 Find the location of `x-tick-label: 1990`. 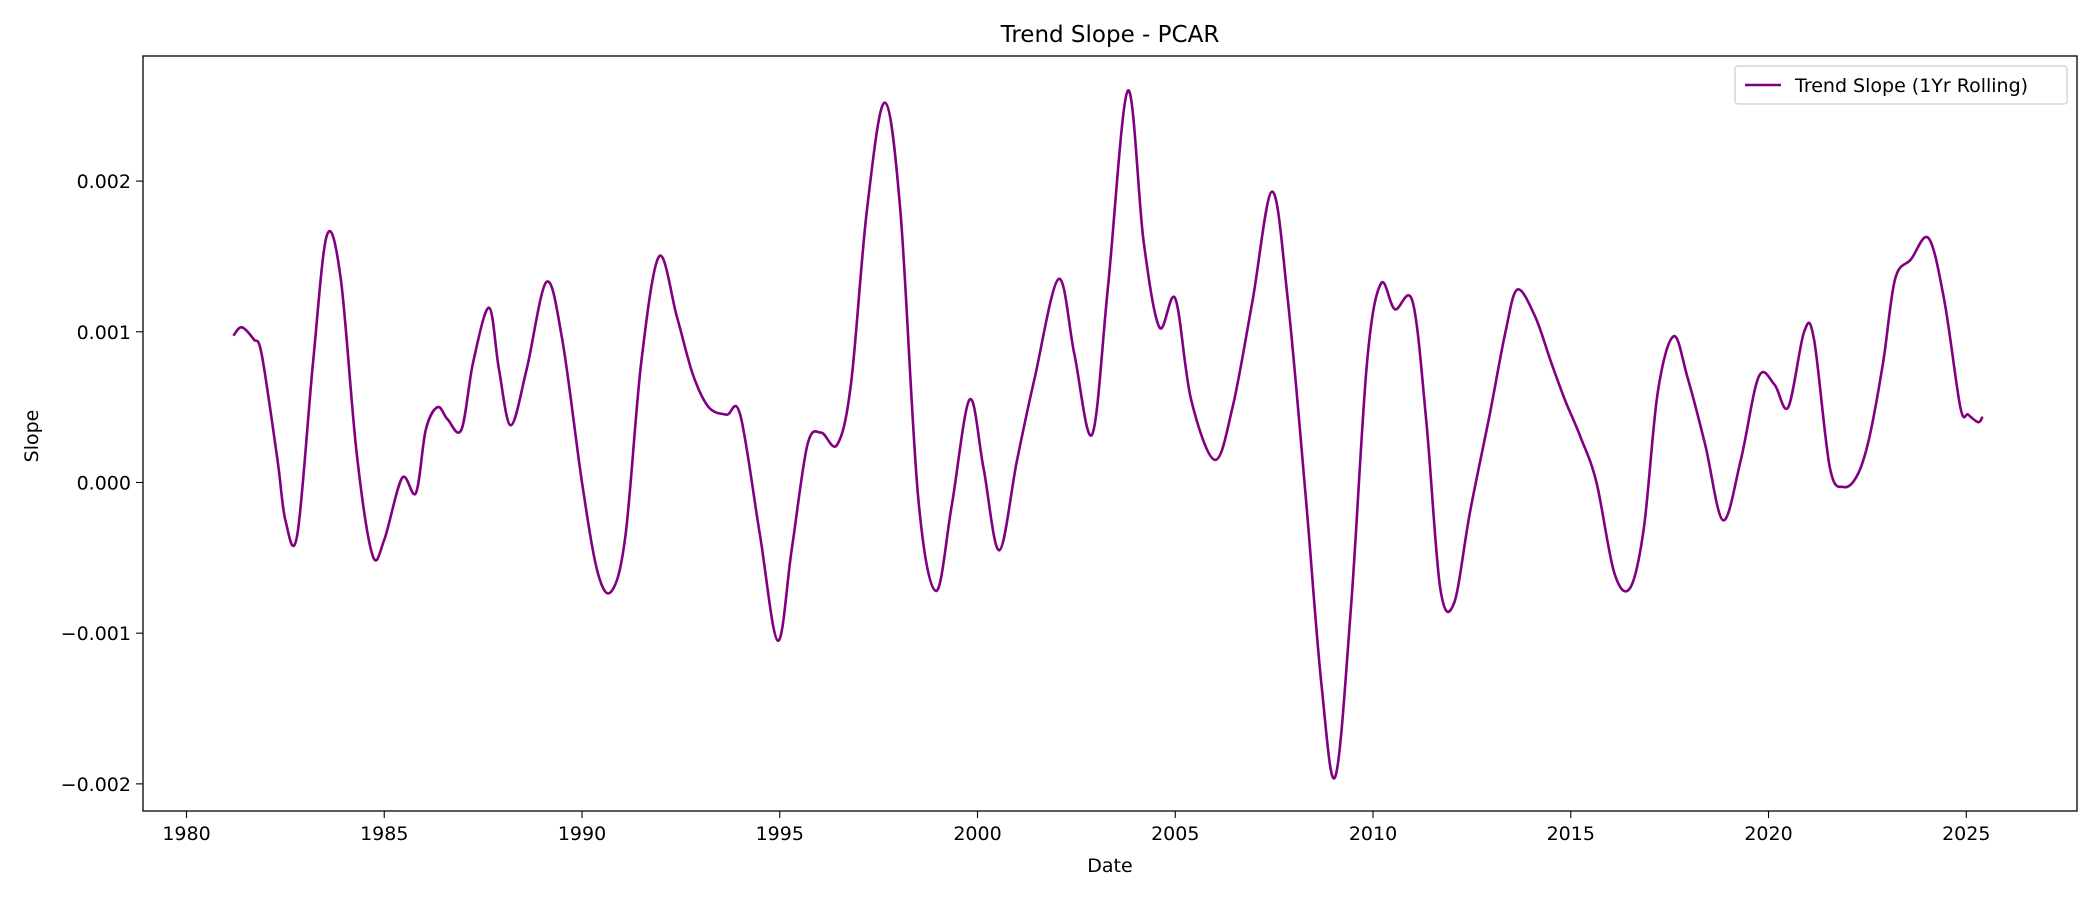

x-tick-label: 1990 is located at coordinates (582, 834).